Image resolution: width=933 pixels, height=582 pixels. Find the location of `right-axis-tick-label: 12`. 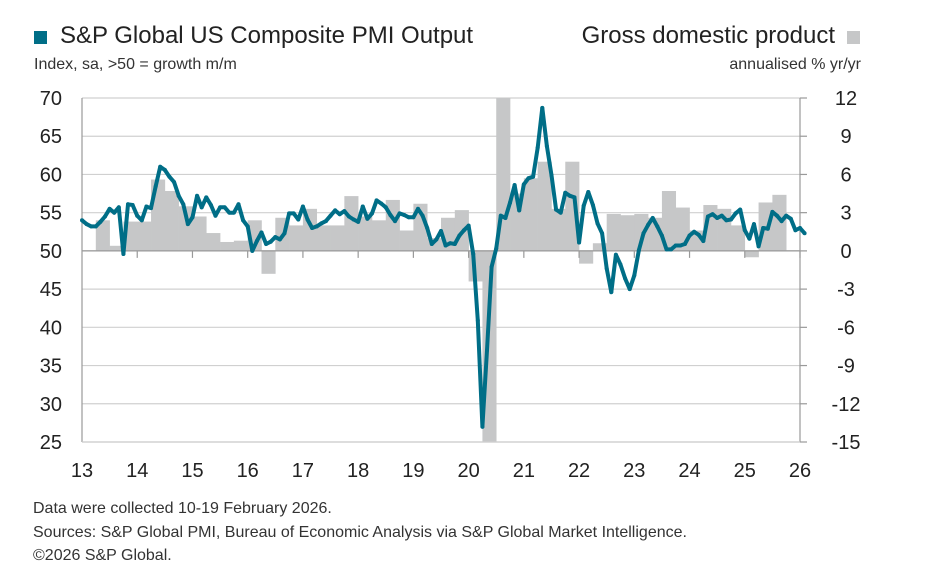

right-axis-tick-label: 12 is located at coordinates (846, 99).